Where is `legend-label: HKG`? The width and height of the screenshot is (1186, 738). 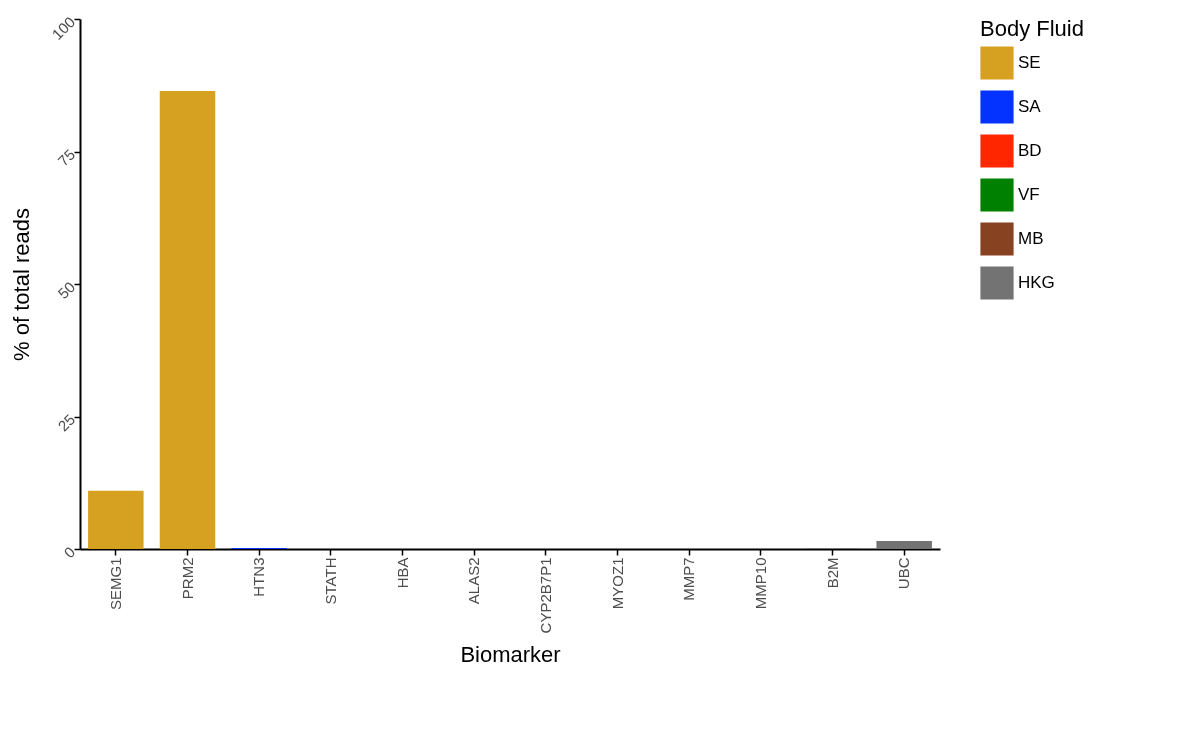 legend-label: HKG is located at coordinates (1036, 282).